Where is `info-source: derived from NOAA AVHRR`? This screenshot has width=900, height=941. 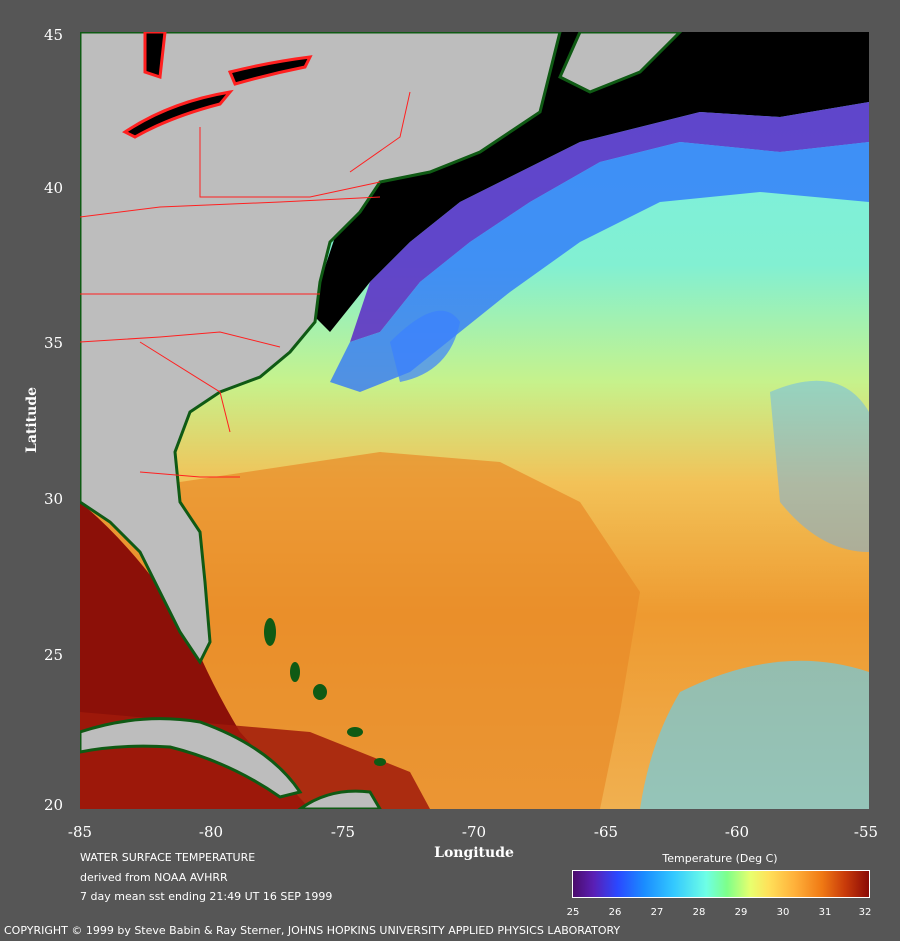 info-source: derived from NOAA AVHRR is located at coordinates (154, 877).